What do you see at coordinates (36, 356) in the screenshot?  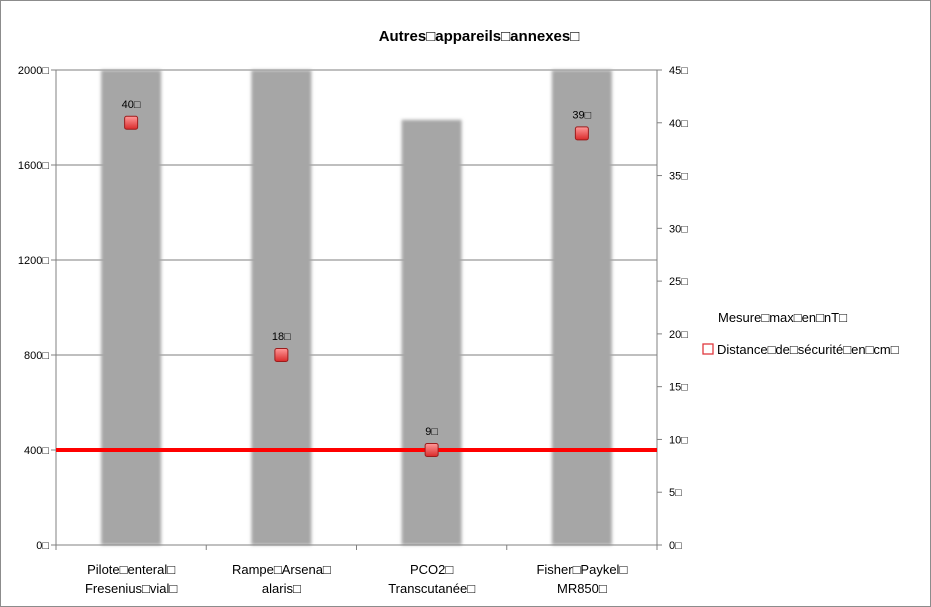 I see `left-tick-label: 800□` at bounding box center [36, 356].